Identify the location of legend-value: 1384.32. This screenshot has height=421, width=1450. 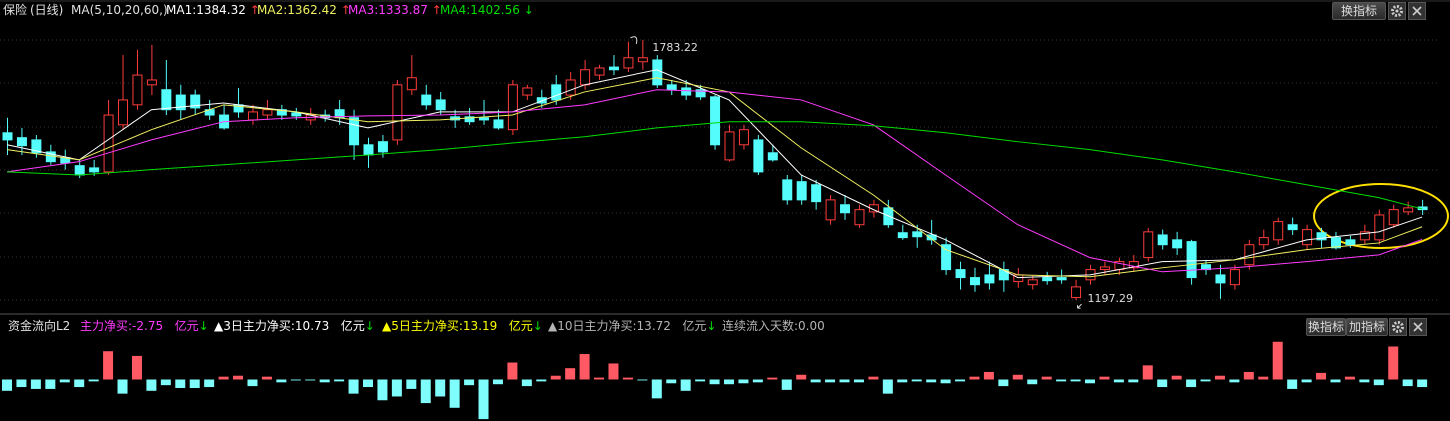
(221, 10).